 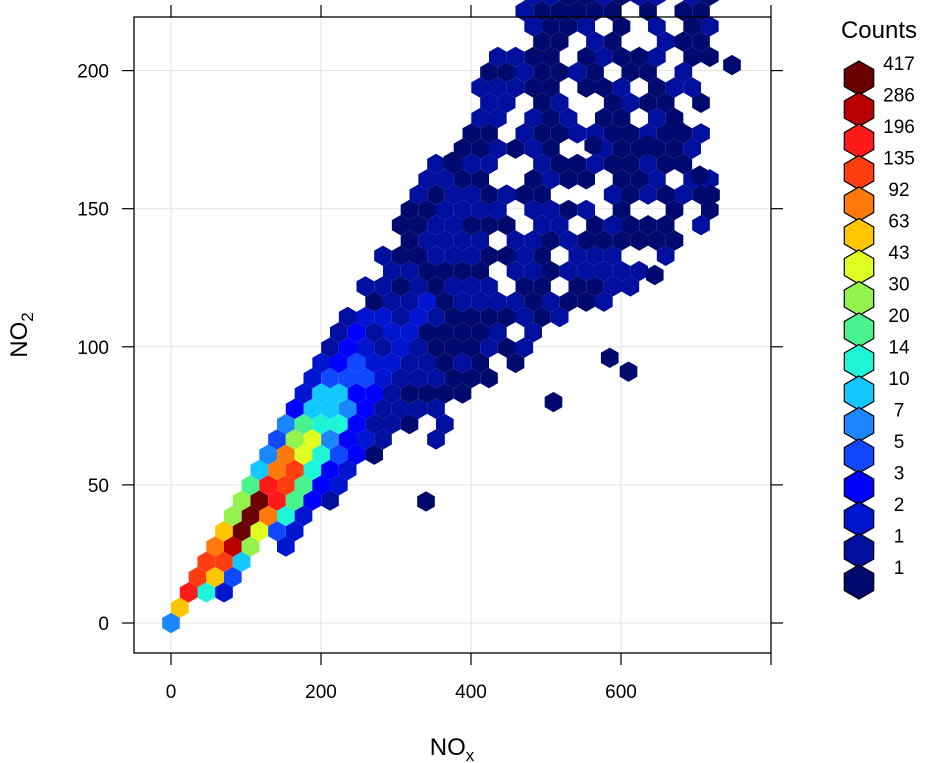 I want to click on x-tick-labels: 0 200 400 600, so click(x=401, y=692).